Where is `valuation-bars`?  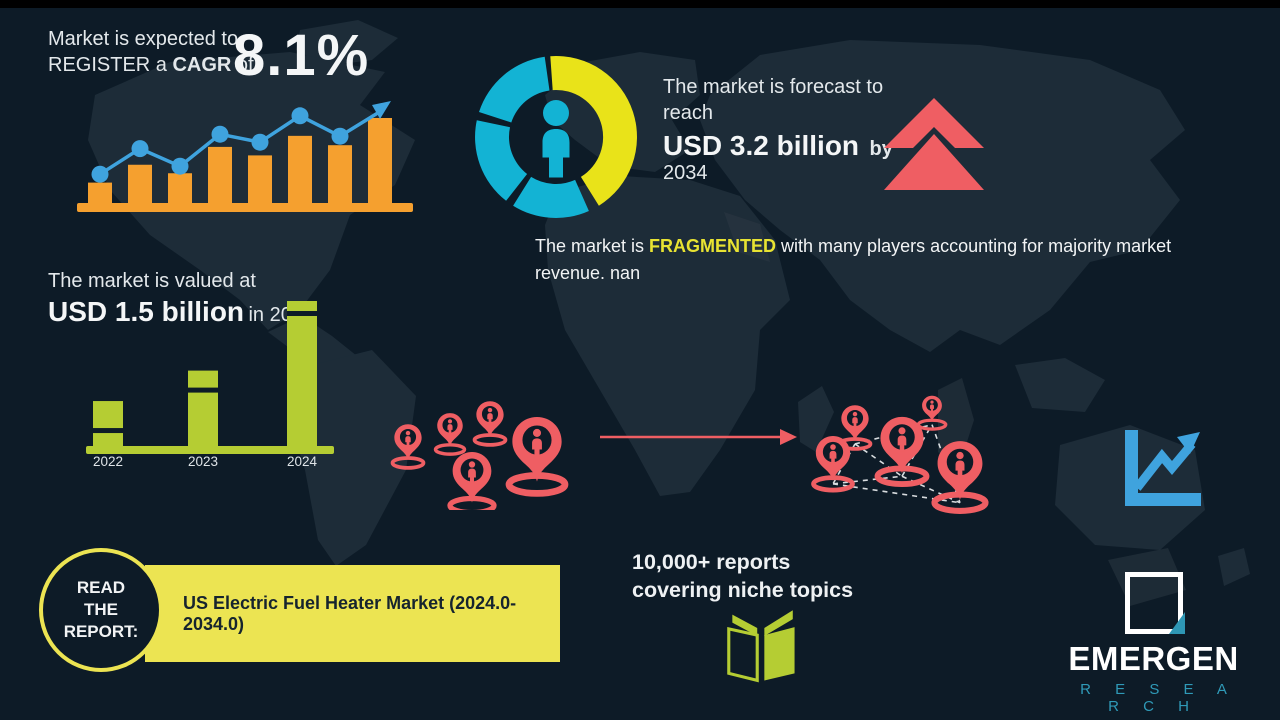 valuation-bars is located at coordinates (205, 373).